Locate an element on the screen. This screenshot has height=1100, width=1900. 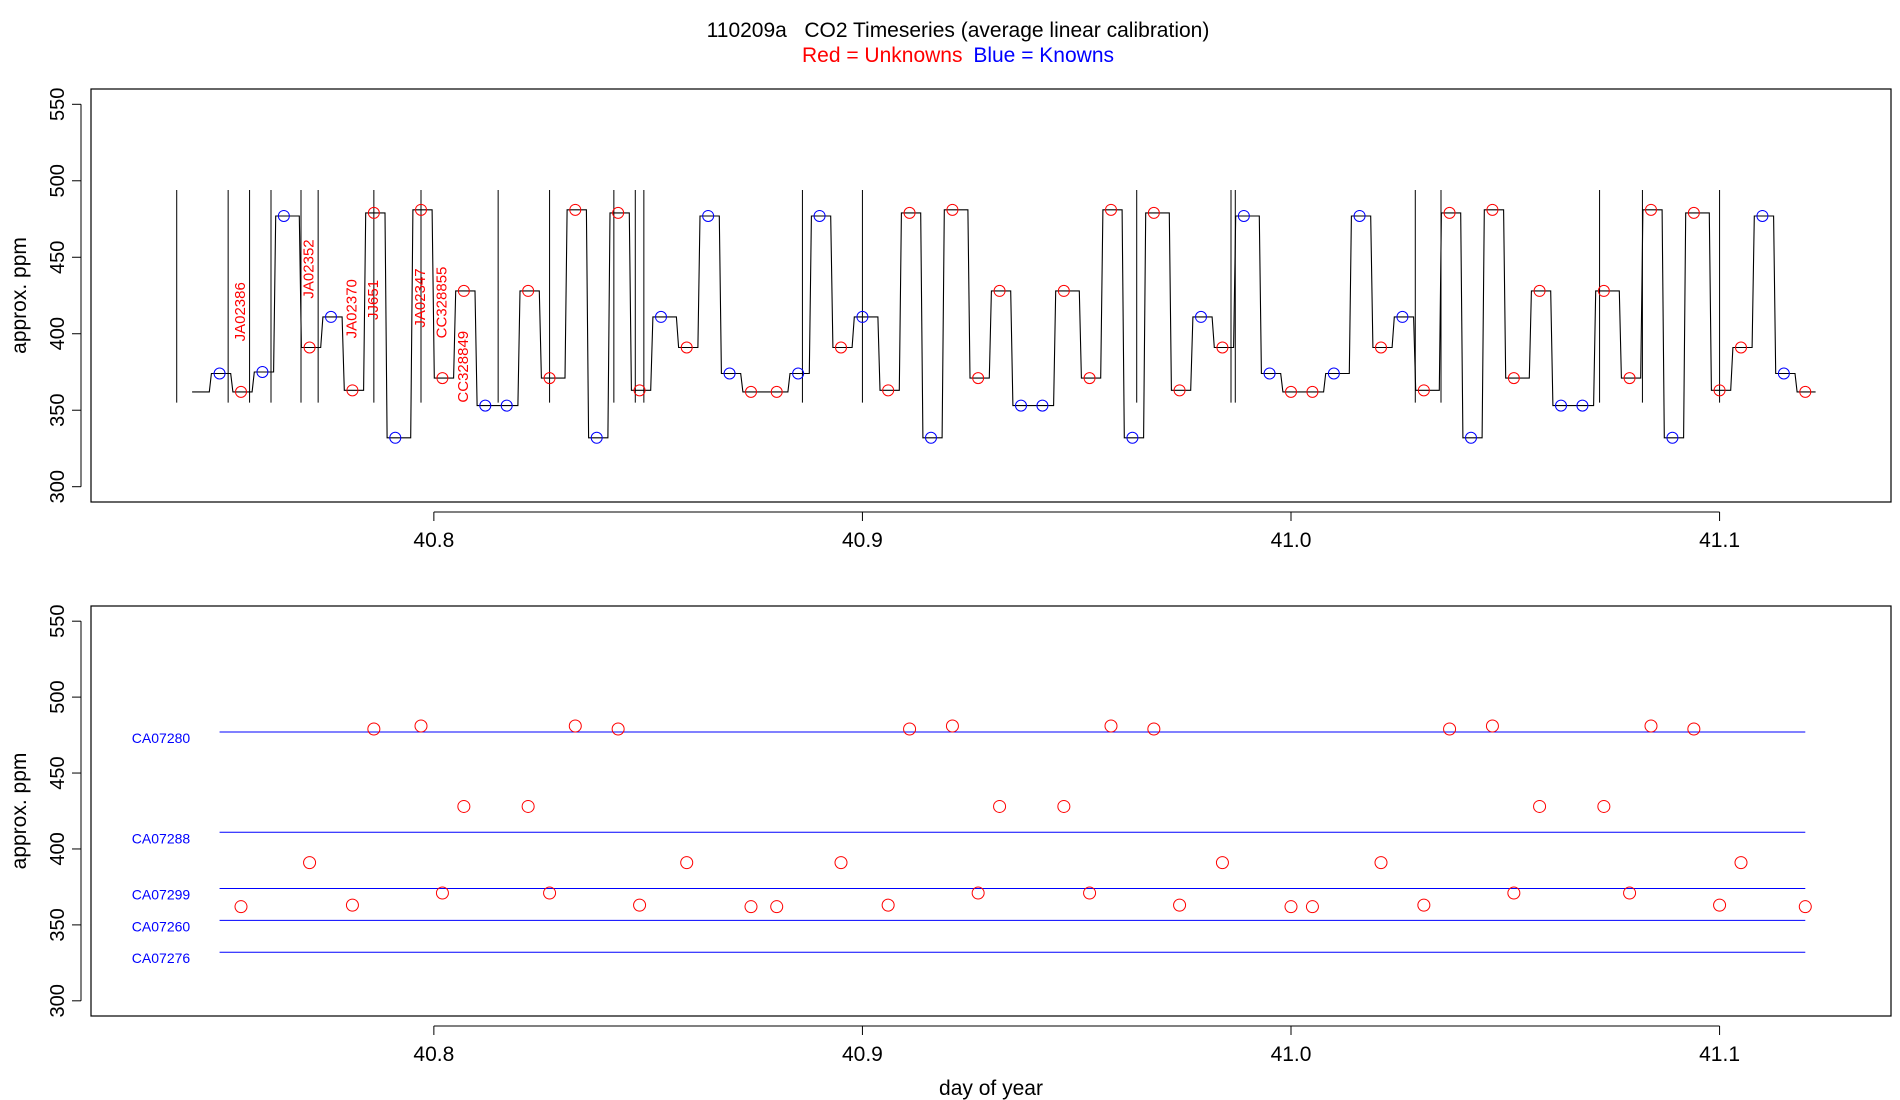
y-tick-label: 550 is located at coordinates (58, 104).